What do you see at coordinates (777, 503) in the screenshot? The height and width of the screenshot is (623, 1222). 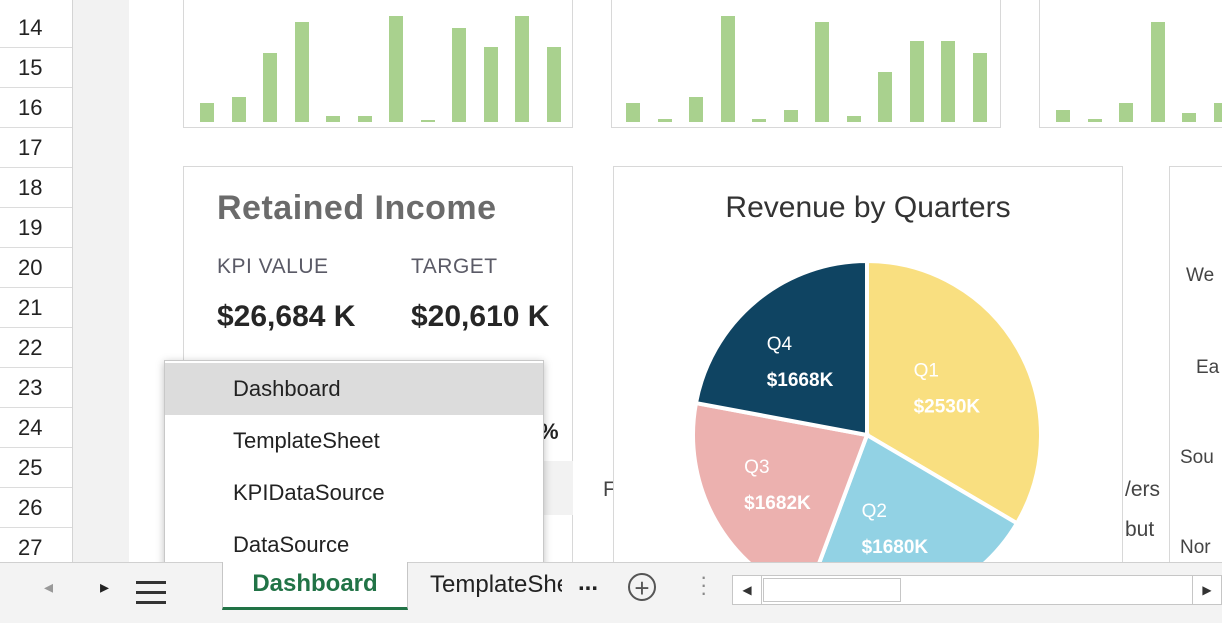 I see `pie-value-q3: $1682K` at bounding box center [777, 503].